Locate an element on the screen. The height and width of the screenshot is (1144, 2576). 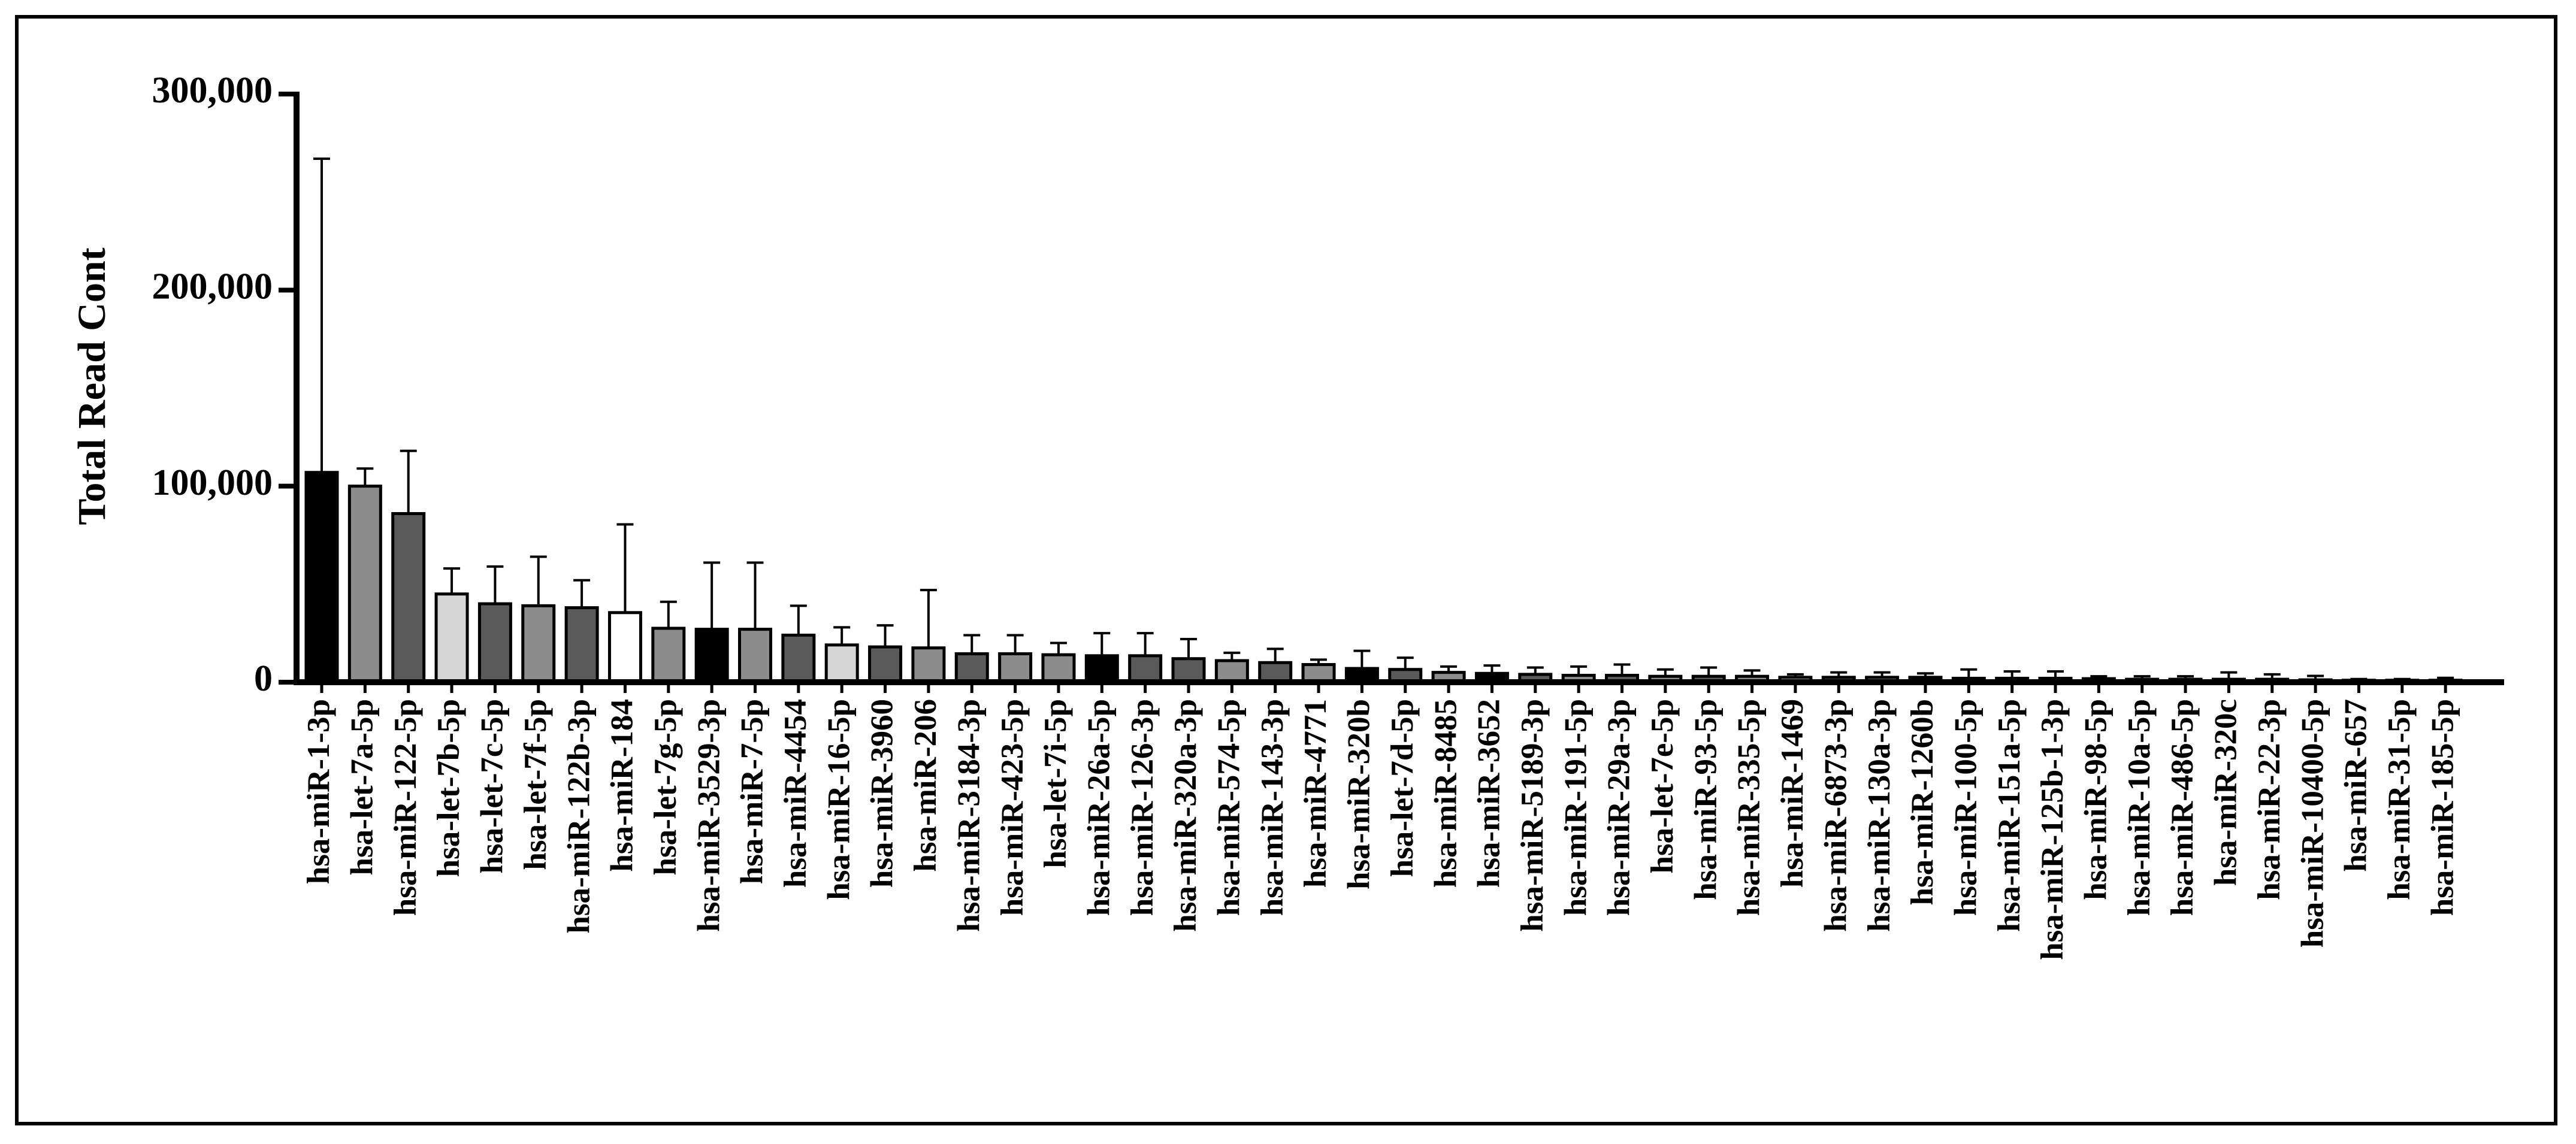
x-tick-label: hsa-miR-143-3p is located at coordinates (1272, 808).